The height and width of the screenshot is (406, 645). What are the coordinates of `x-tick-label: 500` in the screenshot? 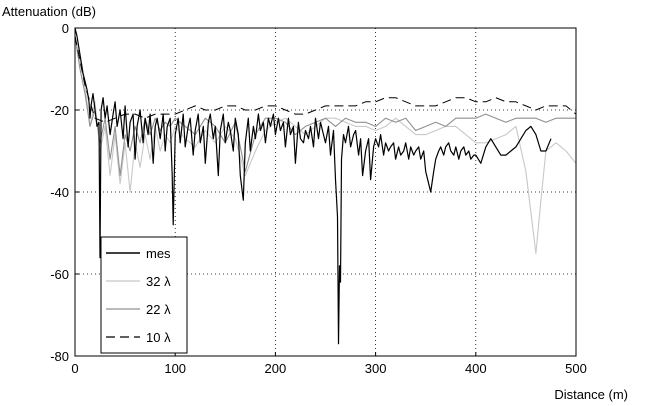 It's located at (576, 368).